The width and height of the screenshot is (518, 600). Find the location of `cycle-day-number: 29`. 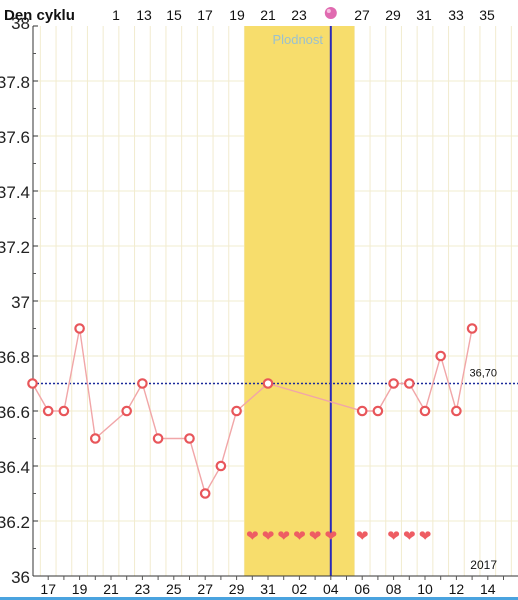

cycle-day-number: 29 is located at coordinates (393, 15).